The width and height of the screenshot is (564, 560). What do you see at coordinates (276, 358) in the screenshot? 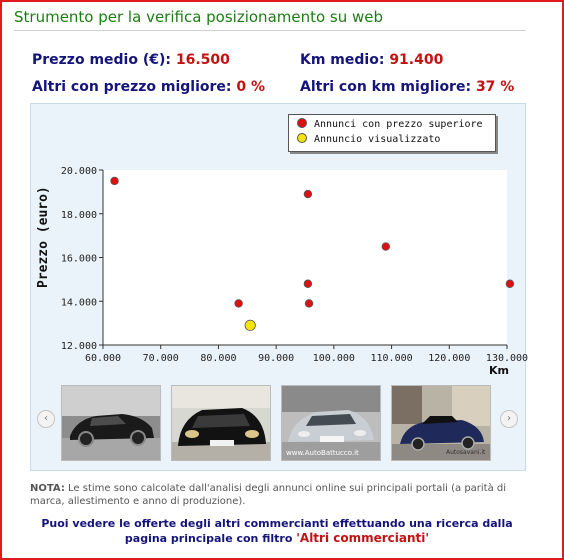
I see `x-tick-label: 90.000` at bounding box center [276, 358].